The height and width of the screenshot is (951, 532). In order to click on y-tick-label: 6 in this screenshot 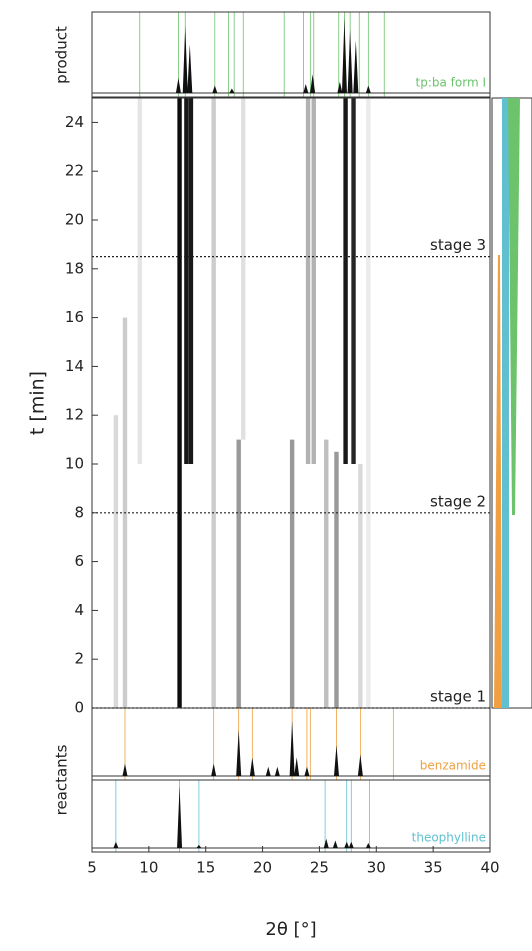, I will do `click(79, 561)`.